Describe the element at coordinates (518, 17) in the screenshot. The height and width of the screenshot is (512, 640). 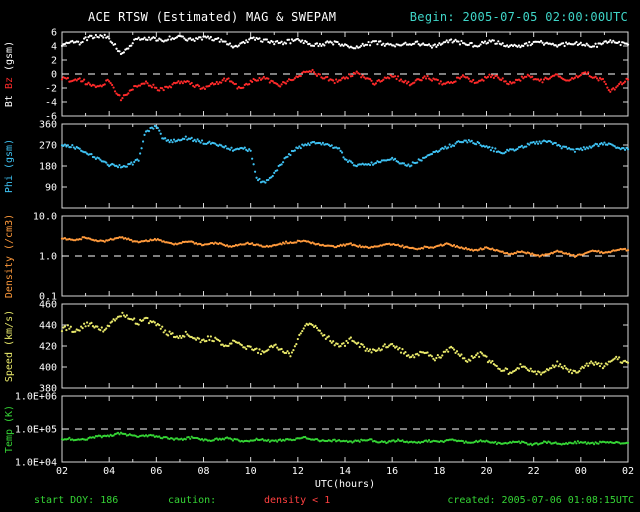
I see `plot-begin-time: Begin: 2005-07-05 02:00:00UTC` at that location.